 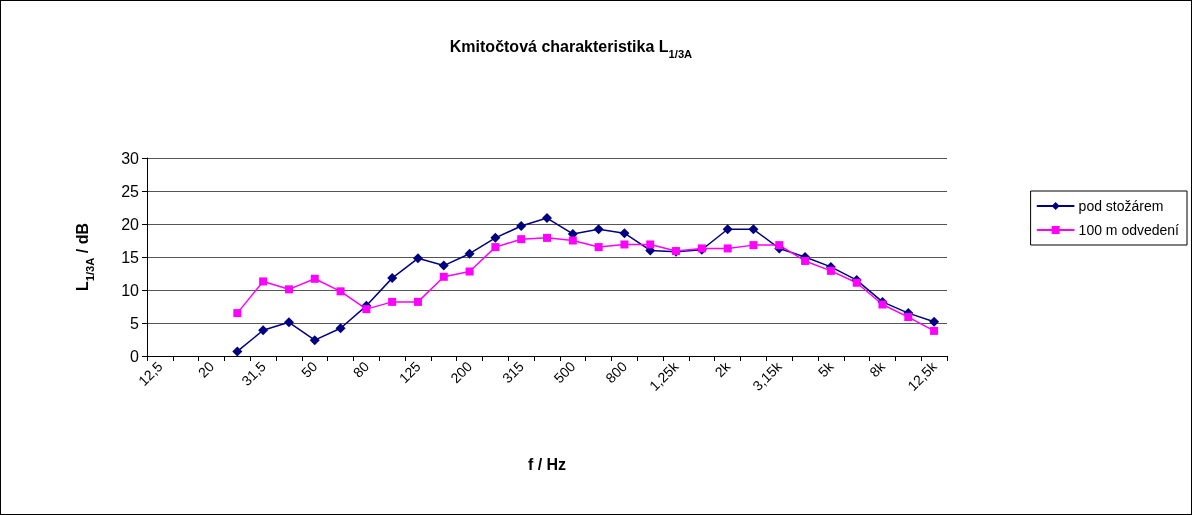 I want to click on x-tick-label: 20, so click(x=206, y=369).